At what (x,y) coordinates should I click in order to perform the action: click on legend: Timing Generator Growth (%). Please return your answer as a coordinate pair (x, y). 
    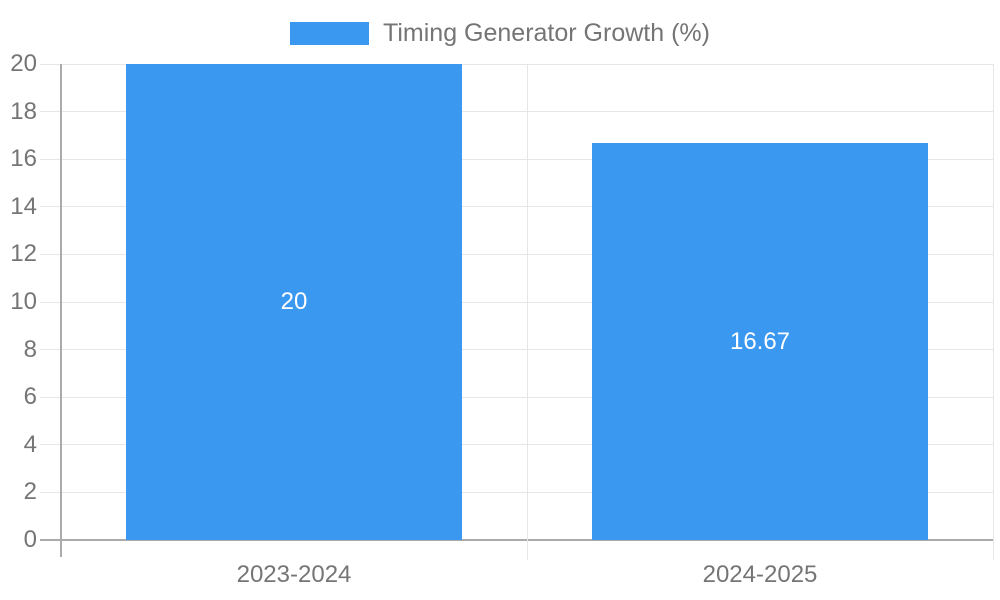
    Looking at the image, I should click on (500, 33).